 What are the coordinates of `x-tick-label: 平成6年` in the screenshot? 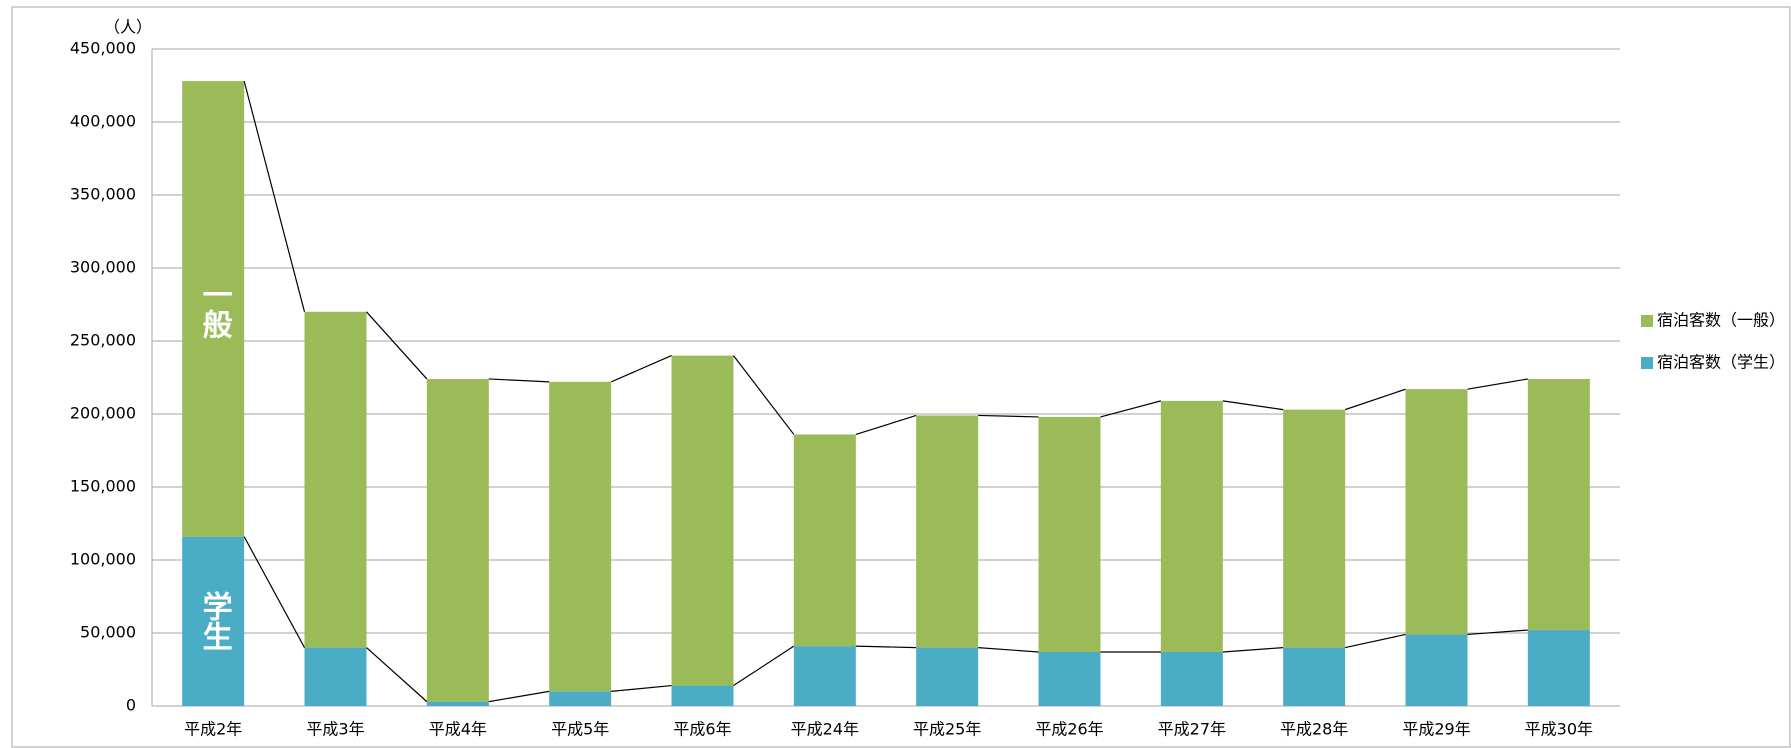 It's located at (702, 729).